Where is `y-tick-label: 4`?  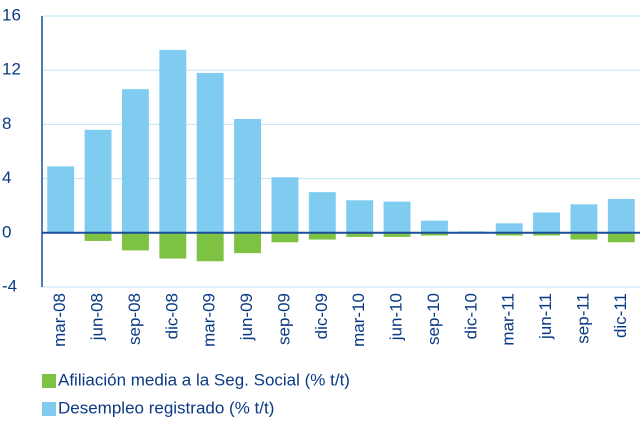
y-tick-label: 4 is located at coordinates (6, 177).